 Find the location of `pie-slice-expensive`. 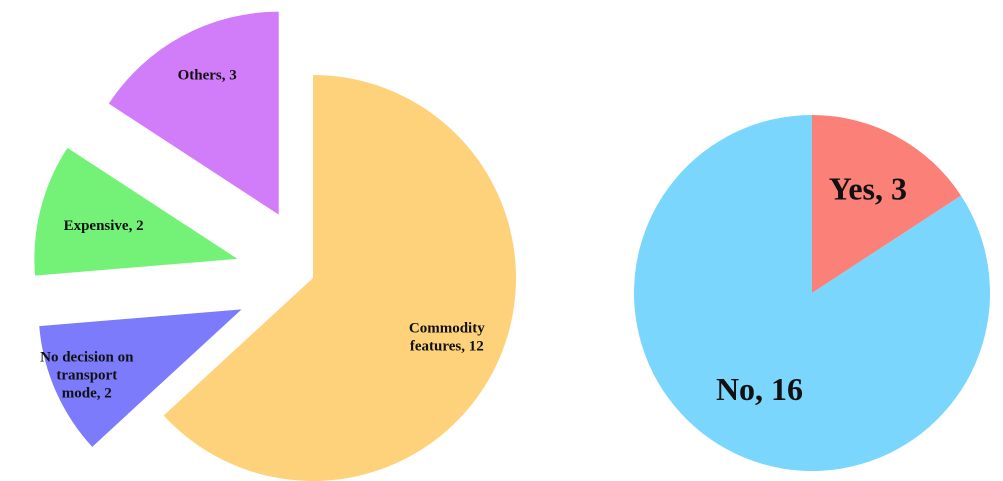

pie-slice-expensive is located at coordinates (136, 211).